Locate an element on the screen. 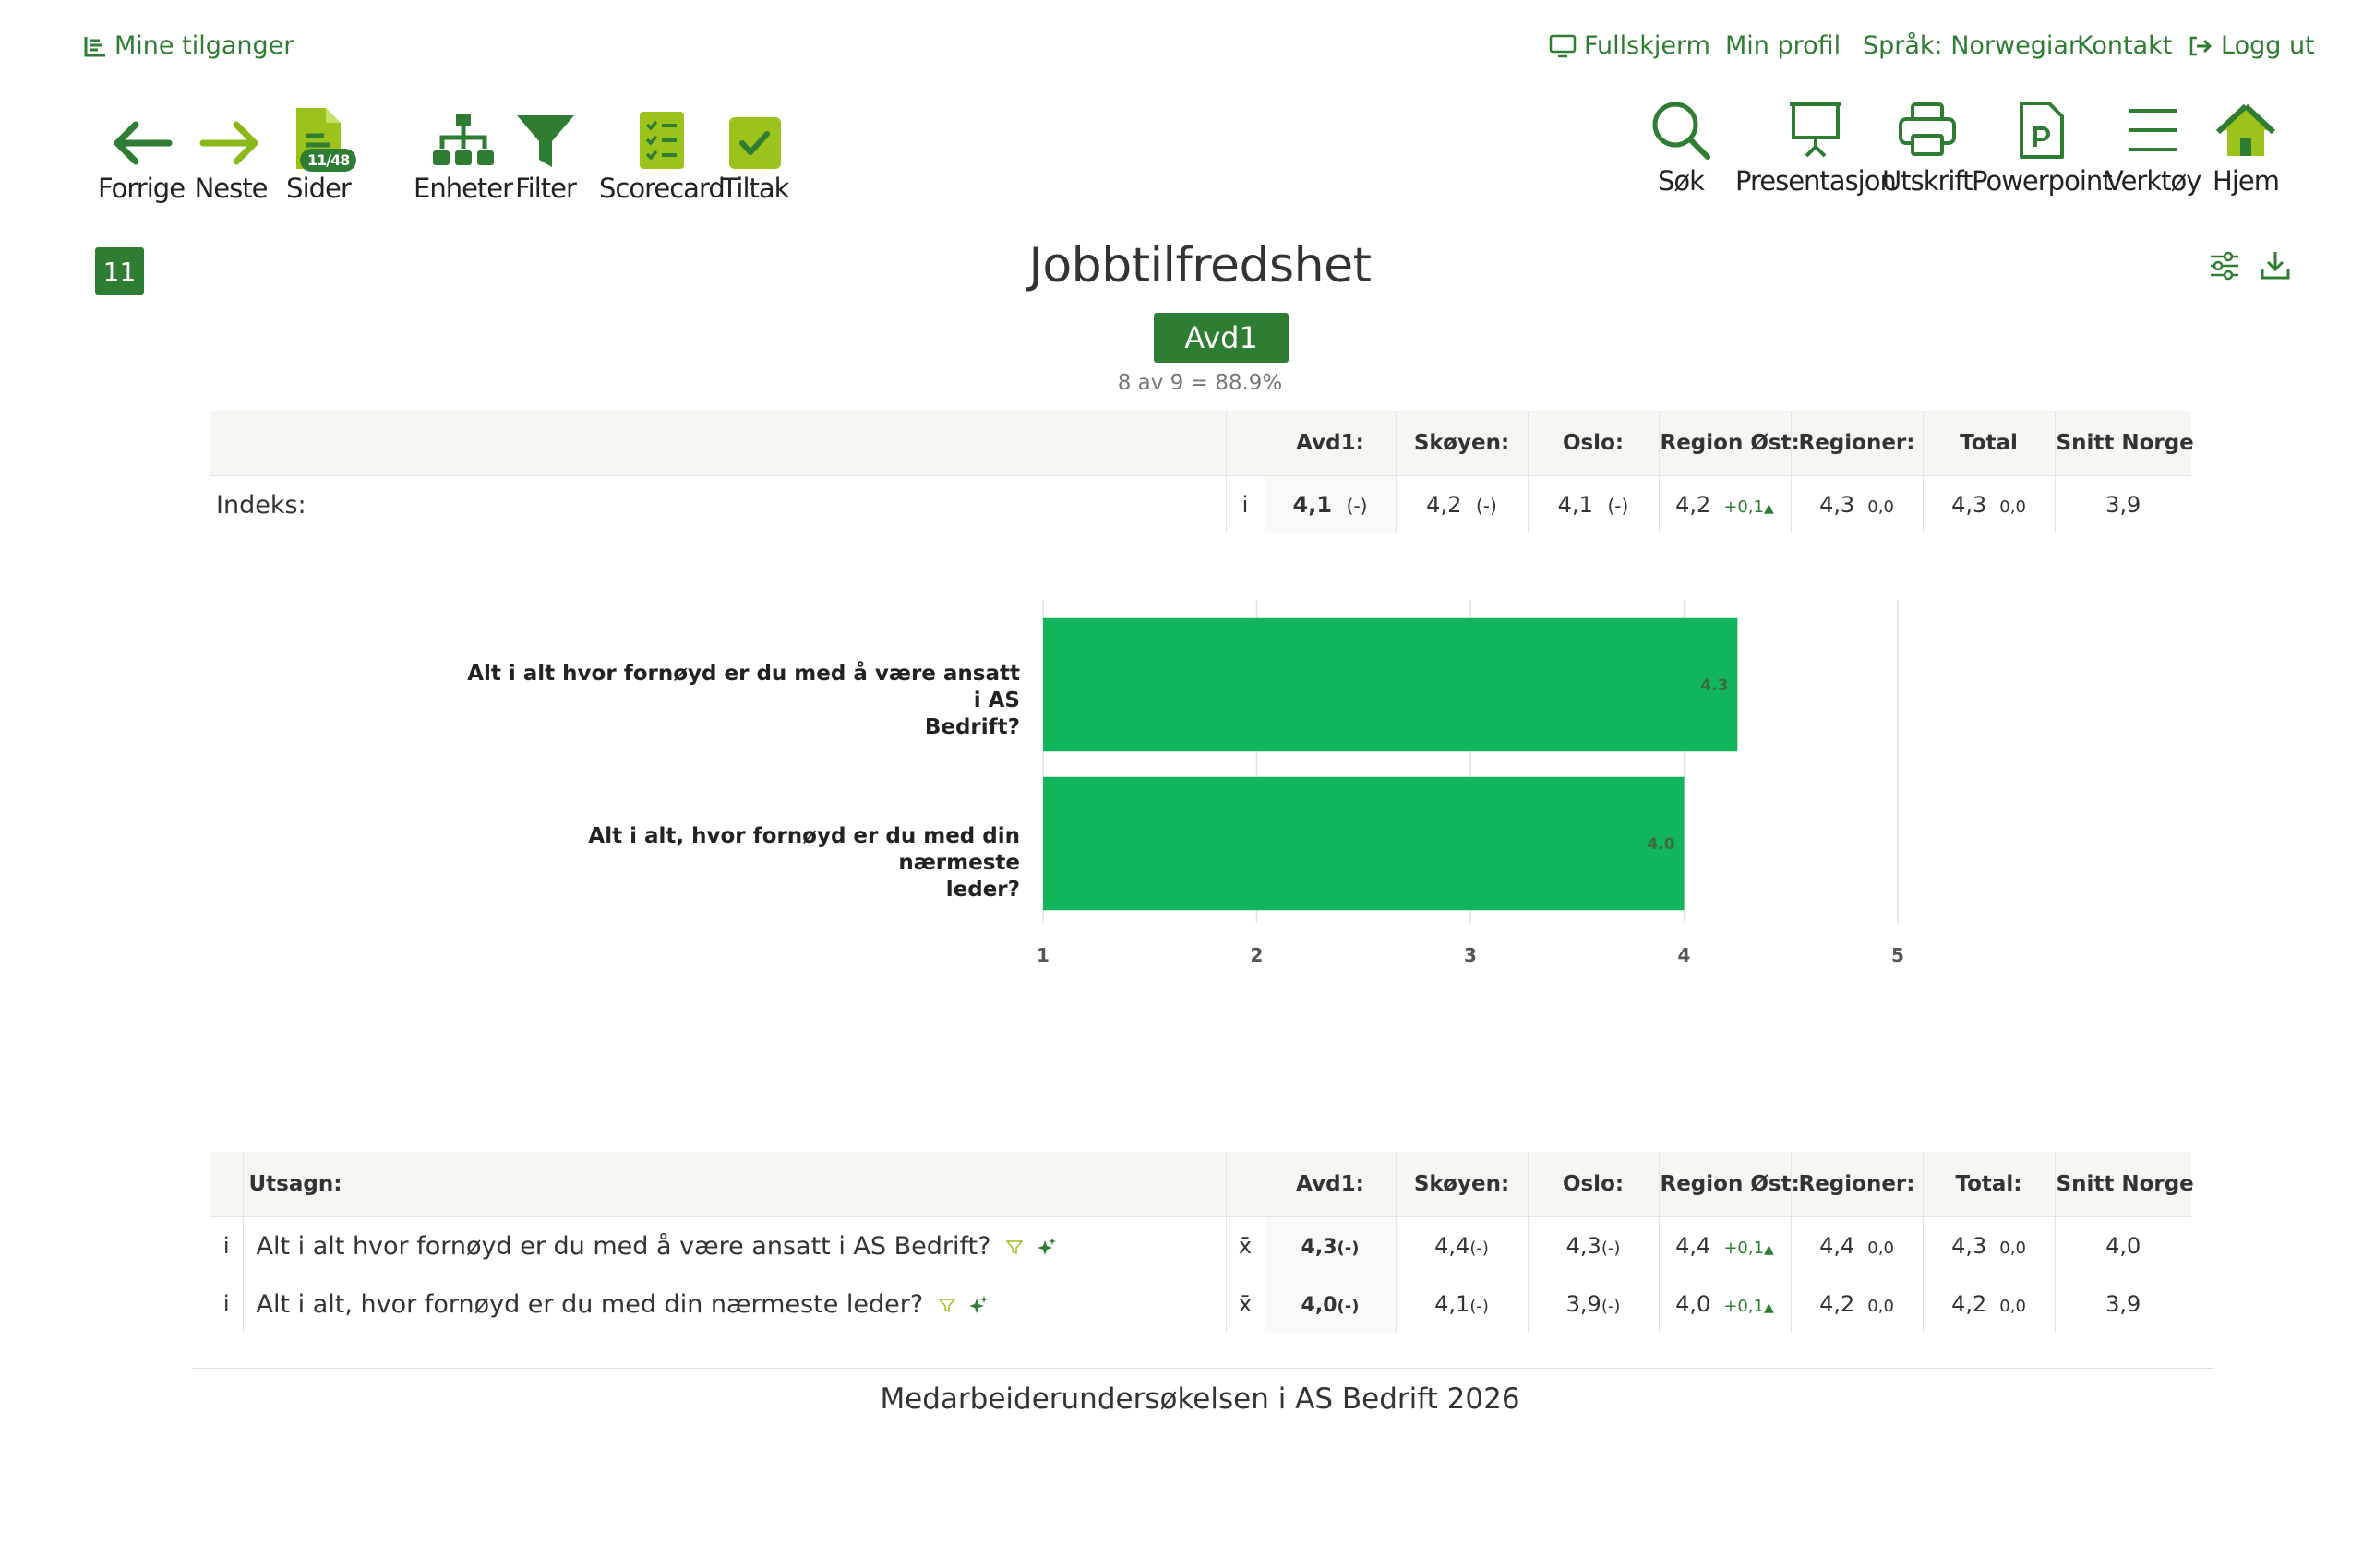  index-total-delta: 0,0 is located at coordinates (2013, 507).